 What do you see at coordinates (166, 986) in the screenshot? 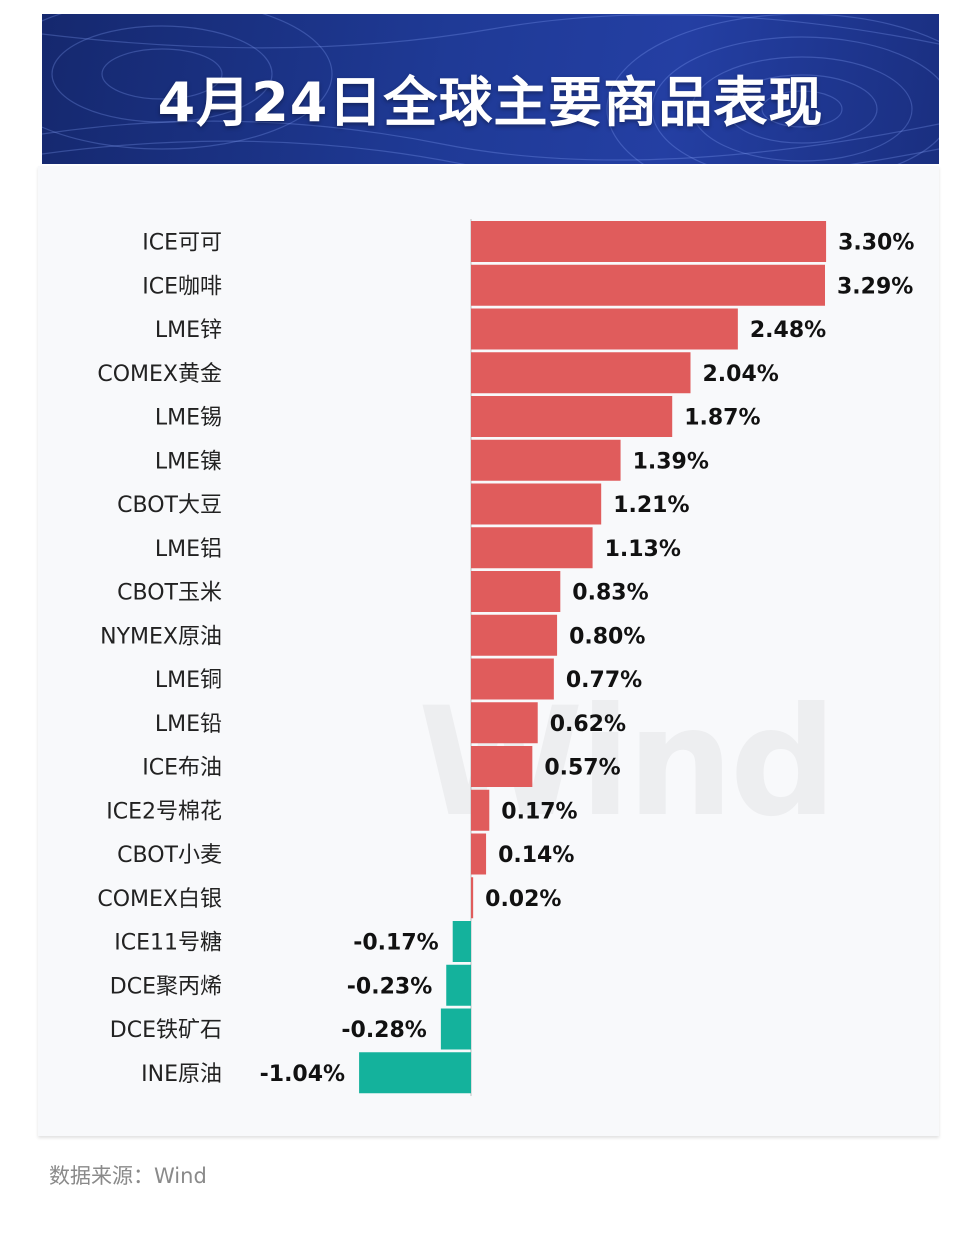
I see `category-label: DCE聚丙烯` at bounding box center [166, 986].